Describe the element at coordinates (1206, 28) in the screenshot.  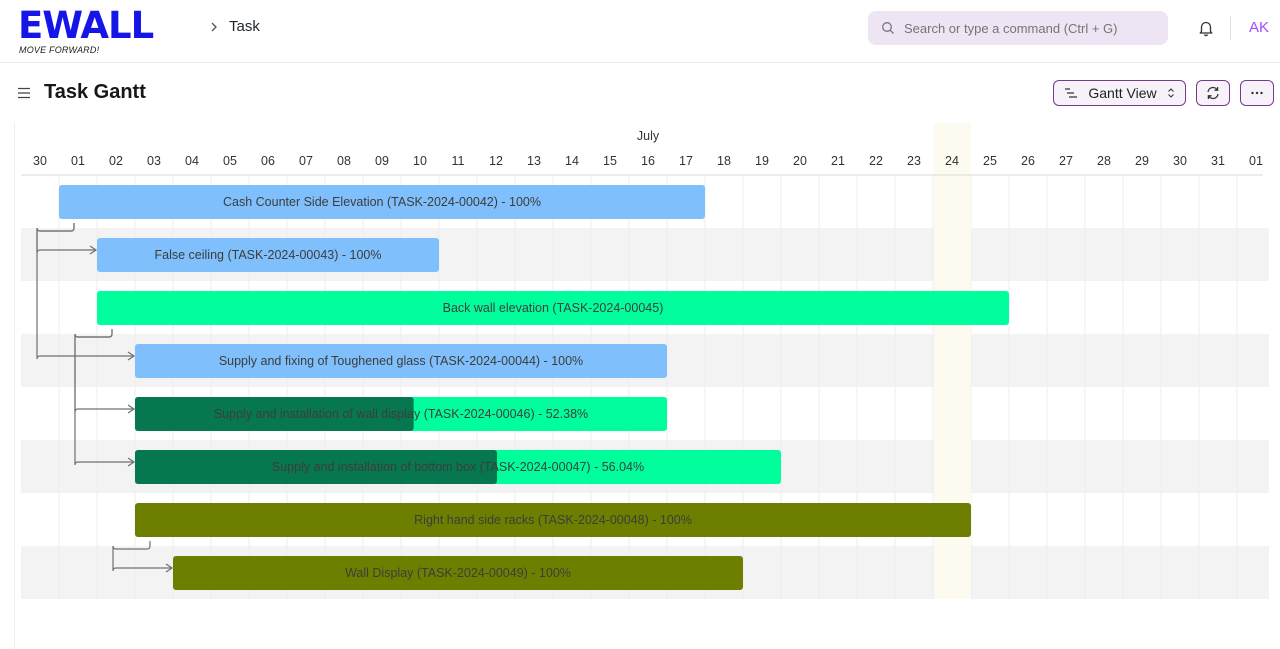
I see `bell-icon` at that location.